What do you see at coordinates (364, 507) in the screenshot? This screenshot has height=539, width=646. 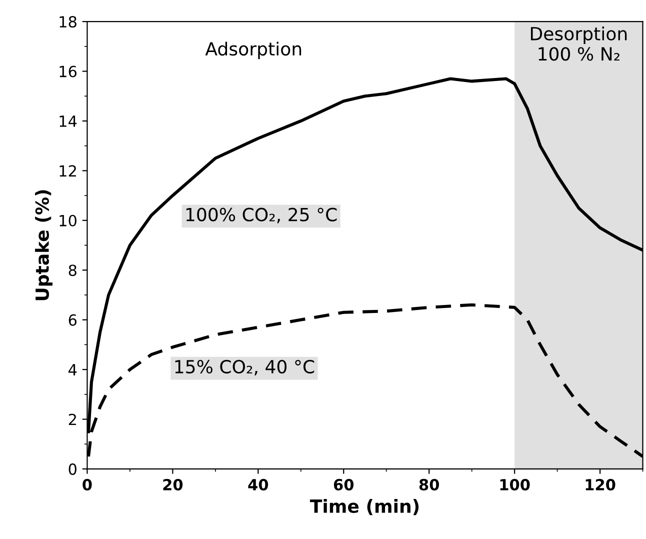 I see `x-axis-title: Time (min)` at bounding box center [364, 507].